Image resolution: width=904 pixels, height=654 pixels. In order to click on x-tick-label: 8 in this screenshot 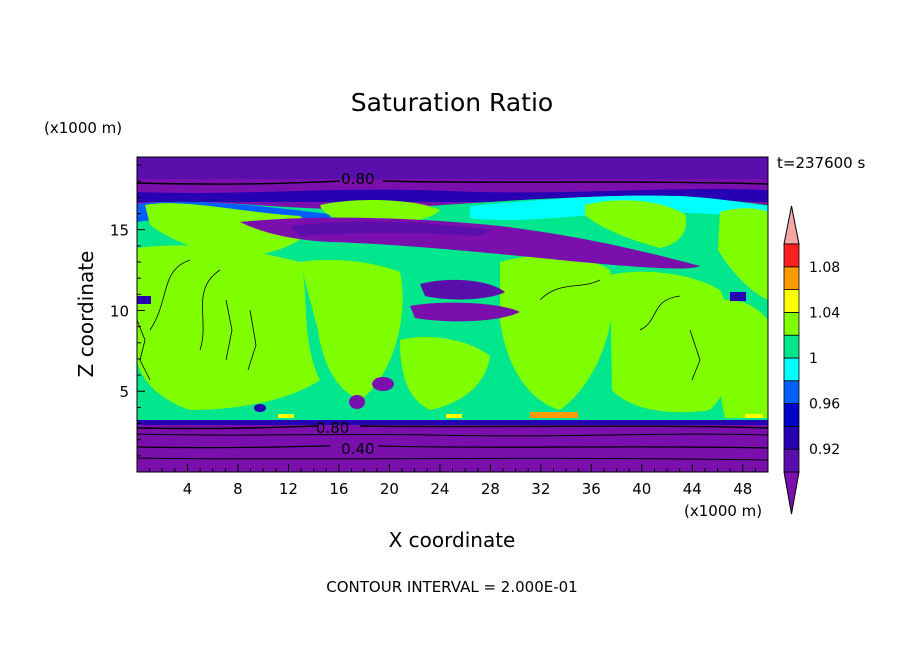, I will do `click(238, 489)`.